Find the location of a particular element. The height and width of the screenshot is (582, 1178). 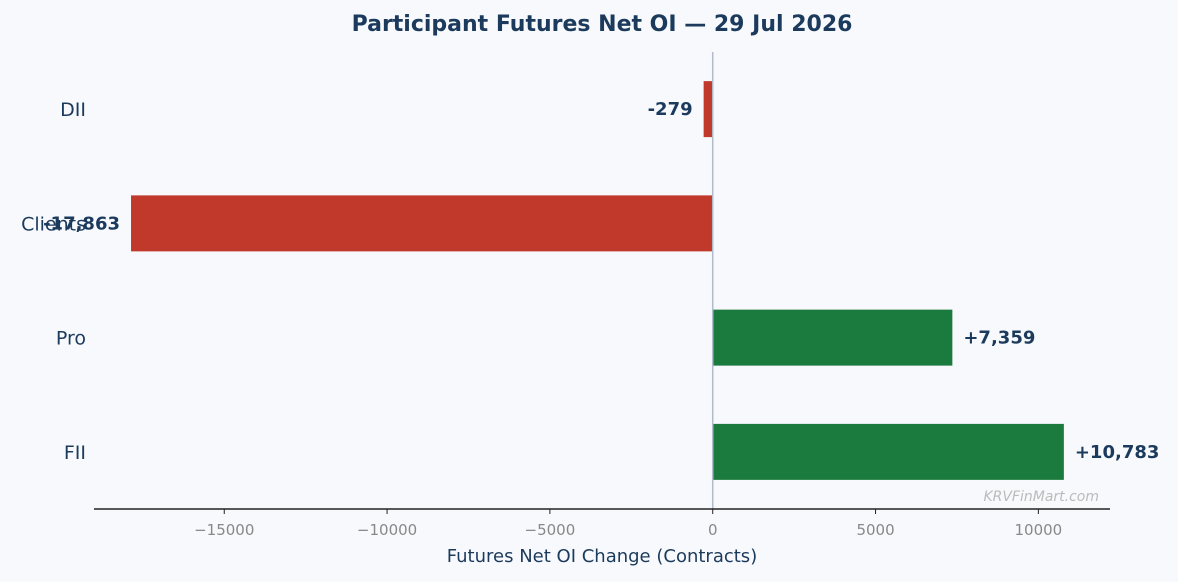

data-label-clients: -17,863 is located at coordinates (81, 223).